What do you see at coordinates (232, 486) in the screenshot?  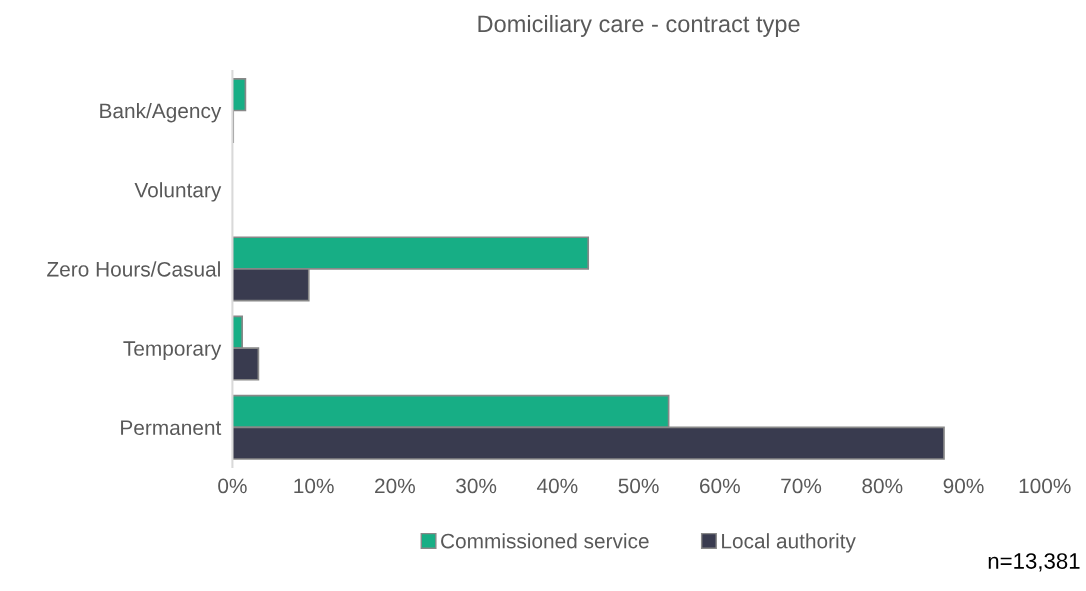 I see `x-tick-label: 0%` at bounding box center [232, 486].